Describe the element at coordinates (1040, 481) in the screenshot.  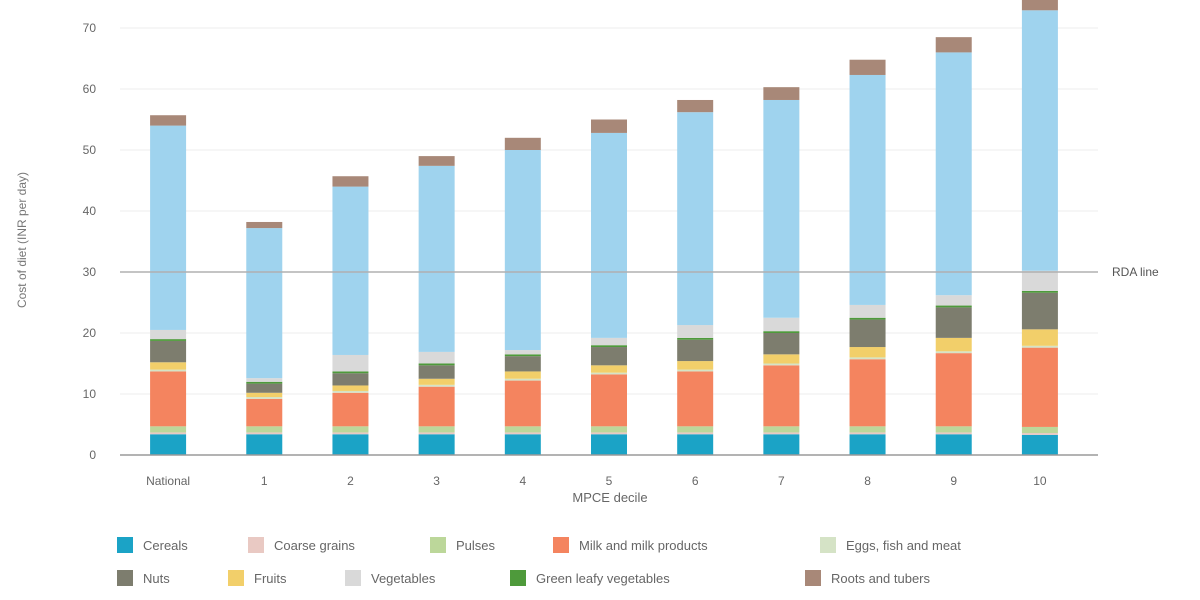
I see `x-tick-label: 10` at that location.